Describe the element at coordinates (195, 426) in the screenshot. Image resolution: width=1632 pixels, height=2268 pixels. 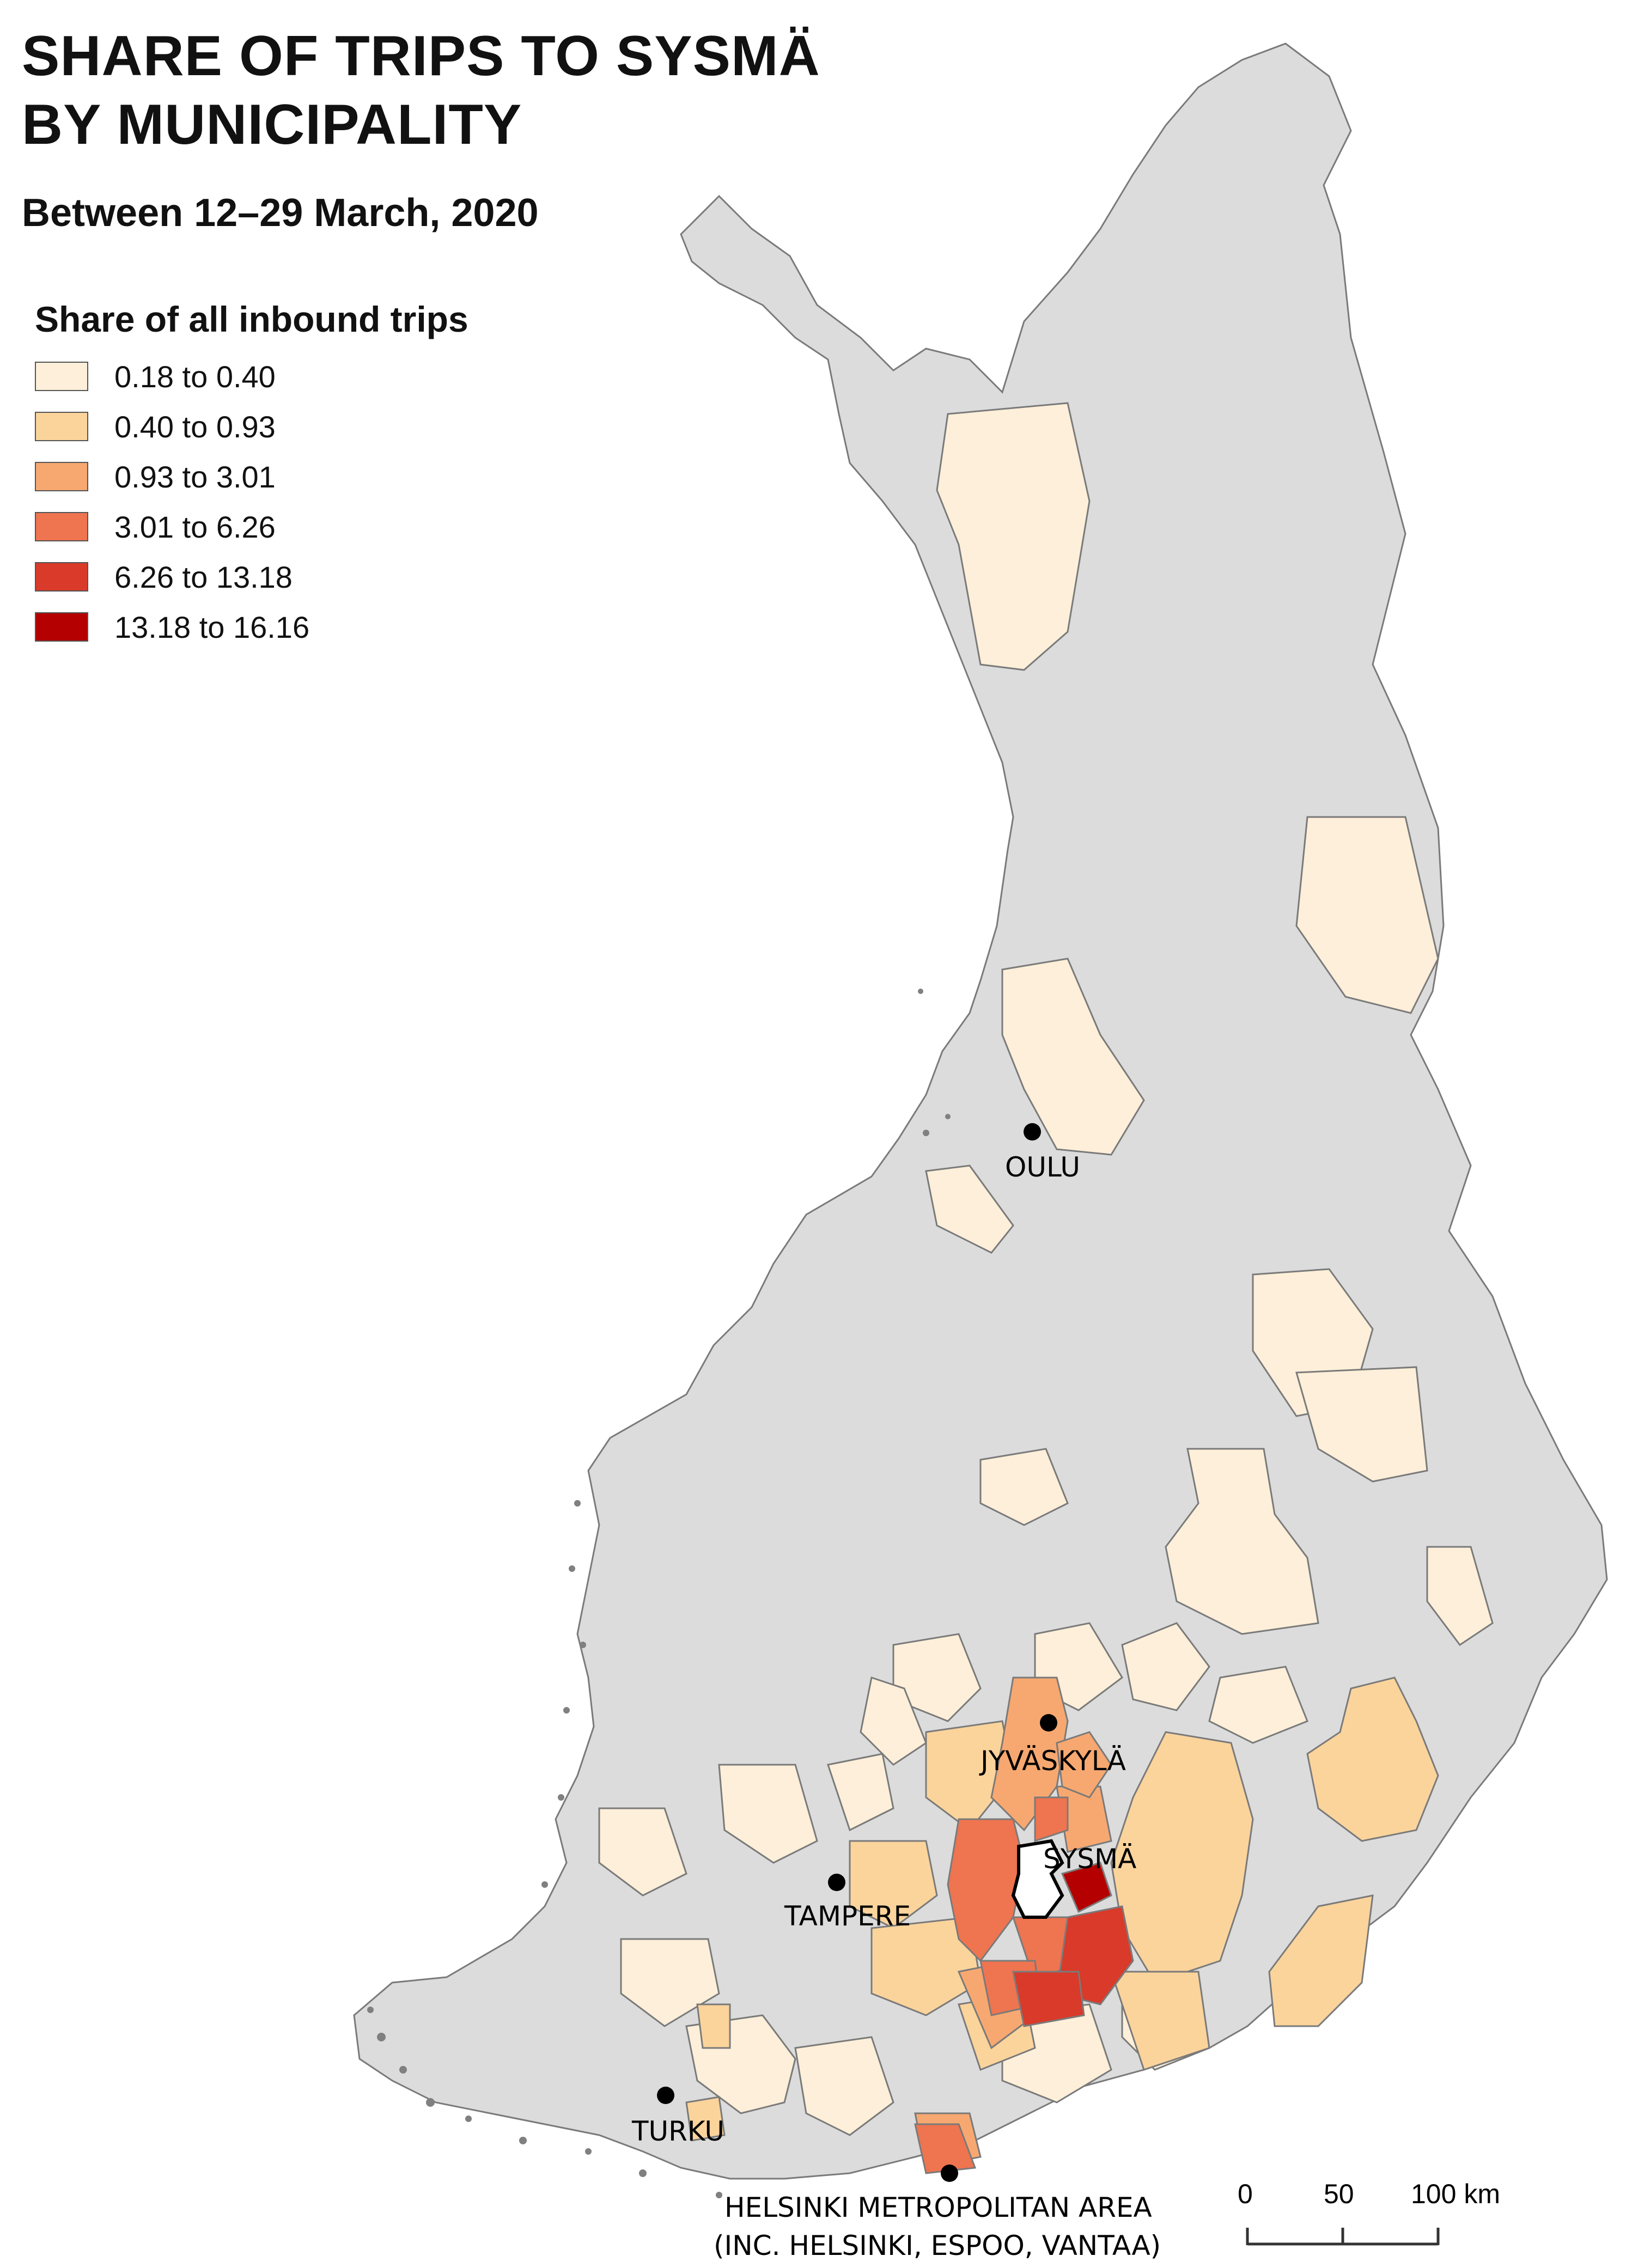
I see `legend-label: 0.40 to 0.93` at that location.